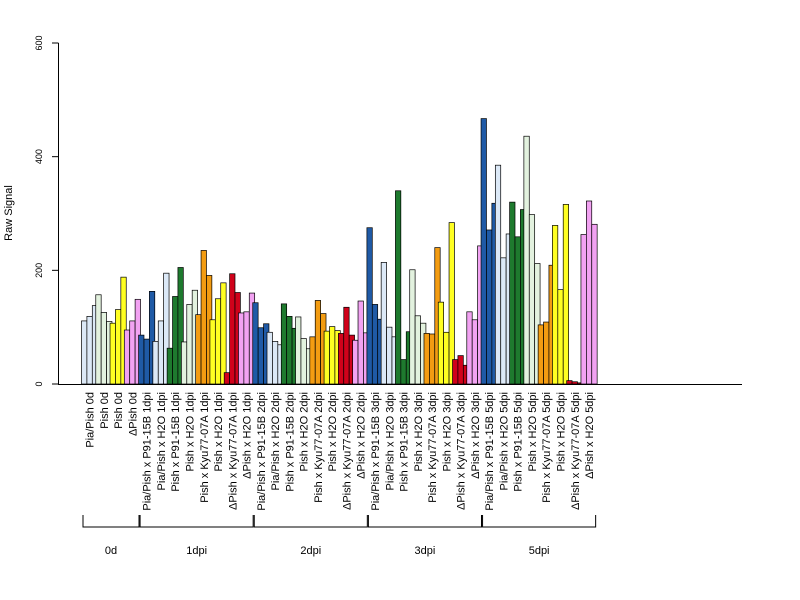 Image resolution: width=800 pixels, height=600 pixels. I want to click on y-tick-label: 200, so click(39, 270).